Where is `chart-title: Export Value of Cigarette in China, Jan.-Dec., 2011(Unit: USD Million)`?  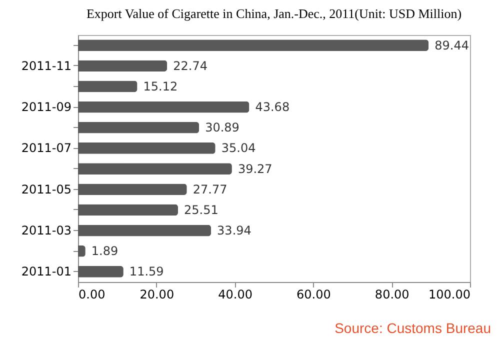
chart-title: Export Value of Cigarette in China, Jan.-Dec., 2011(Unit: USD Million) is located at coordinates (274, 13).